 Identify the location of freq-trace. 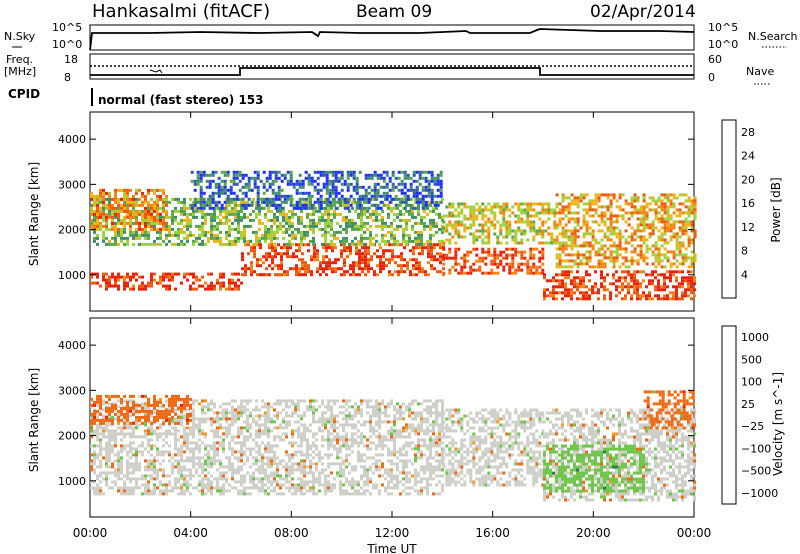
(392, 71).